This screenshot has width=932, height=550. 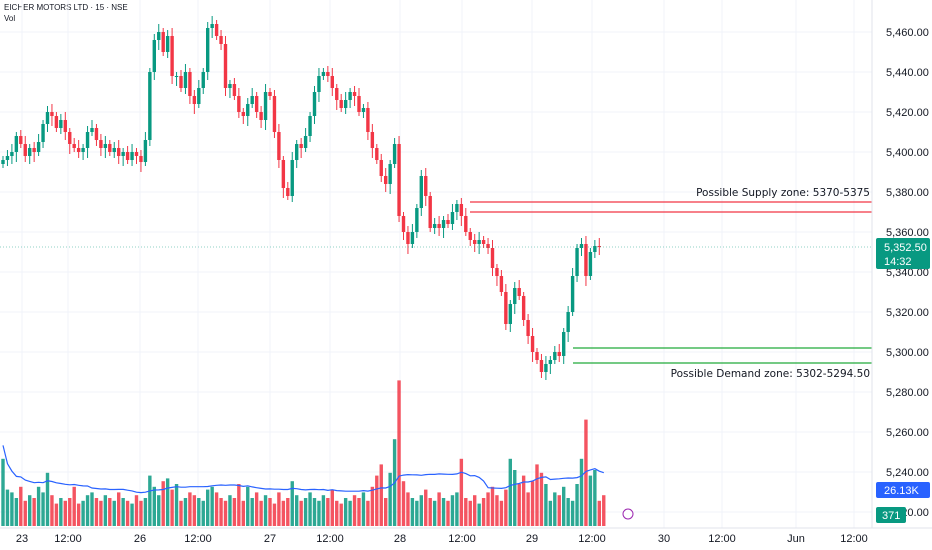 What do you see at coordinates (907, 473) in the screenshot?
I see `price-tick-label: 5,240.00` at bounding box center [907, 473].